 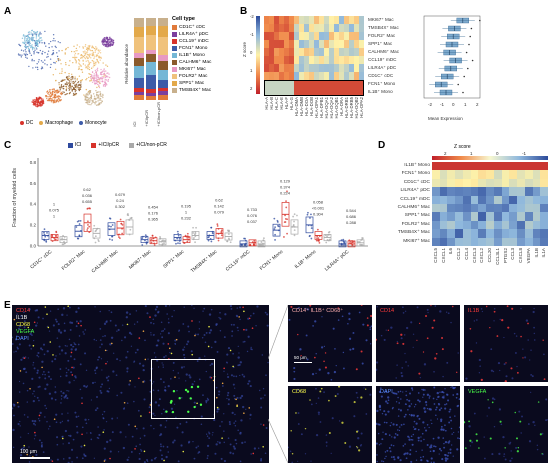 I want to click on celltype-legend-label: CCL19⁺ mDC, so click(x=194, y=41).